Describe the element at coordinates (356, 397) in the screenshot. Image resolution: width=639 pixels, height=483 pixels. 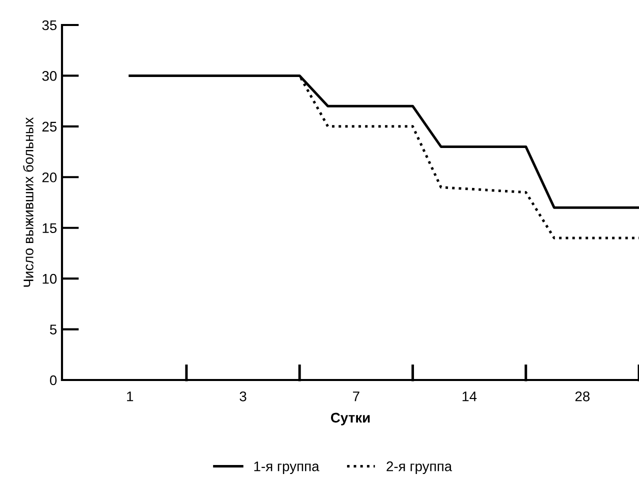
I see `x-tick-label: 7` at that location.